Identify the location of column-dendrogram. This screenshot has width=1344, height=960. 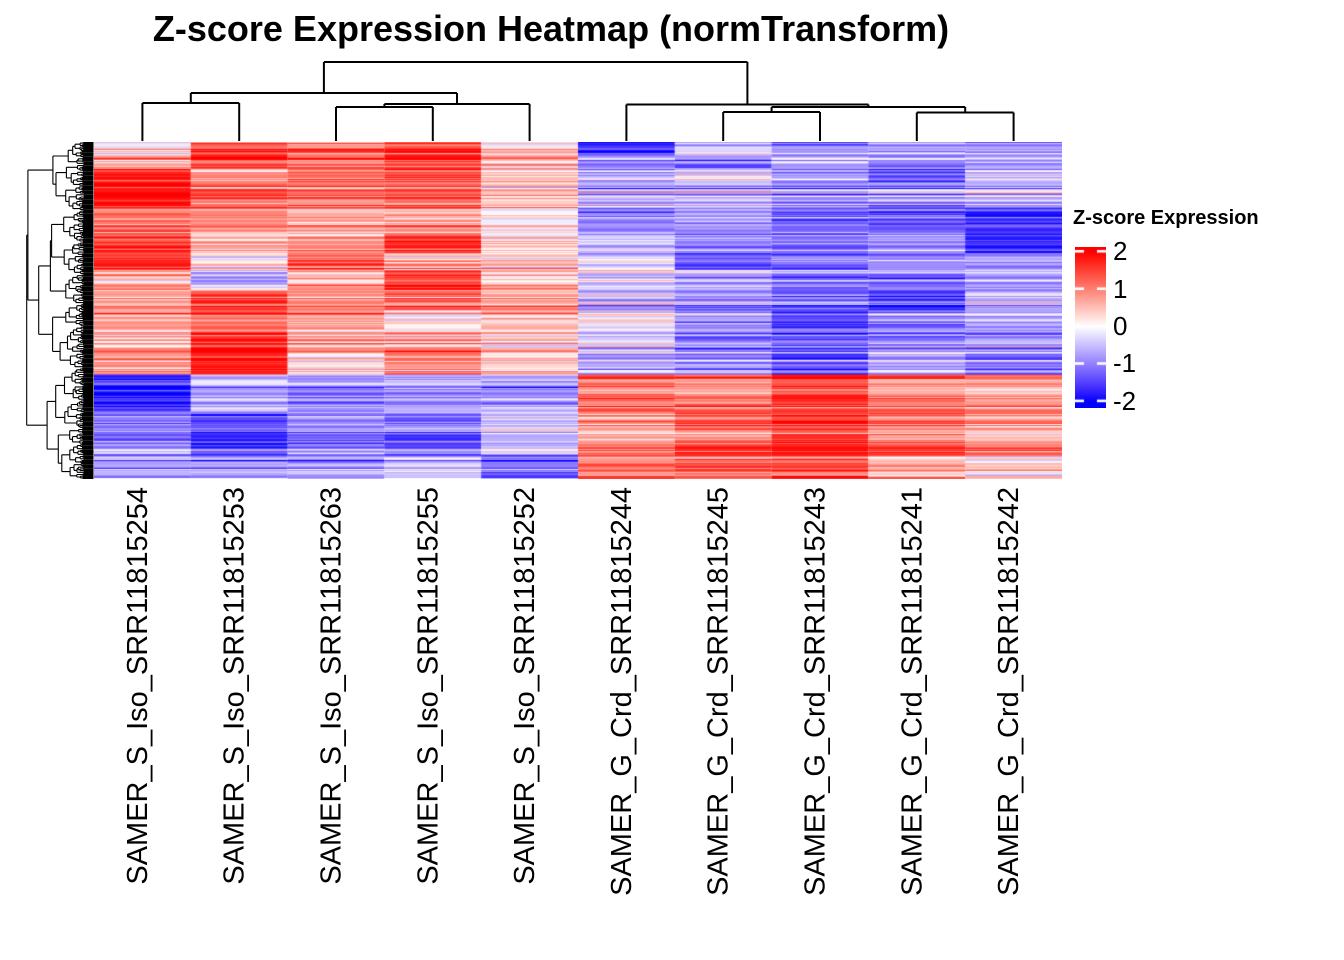
(578, 101).